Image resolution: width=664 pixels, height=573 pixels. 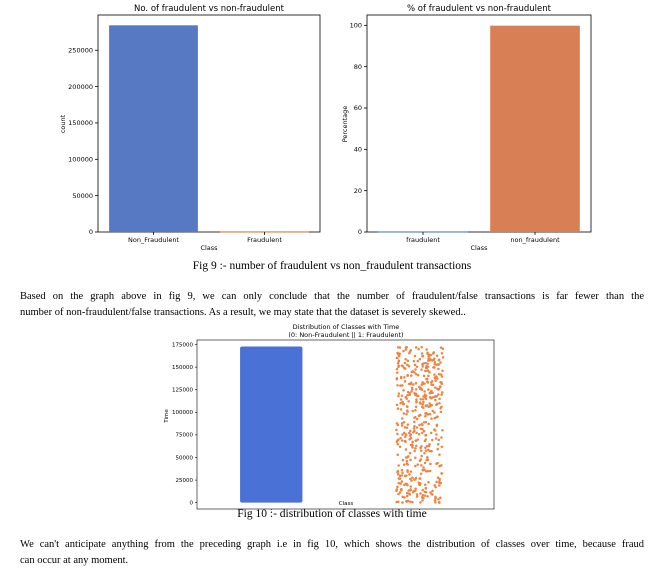 What do you see at coordinates (358, 150) in the screenshot?
I see `chart2-ytick-label: 40` at bounding box center [358, 150].